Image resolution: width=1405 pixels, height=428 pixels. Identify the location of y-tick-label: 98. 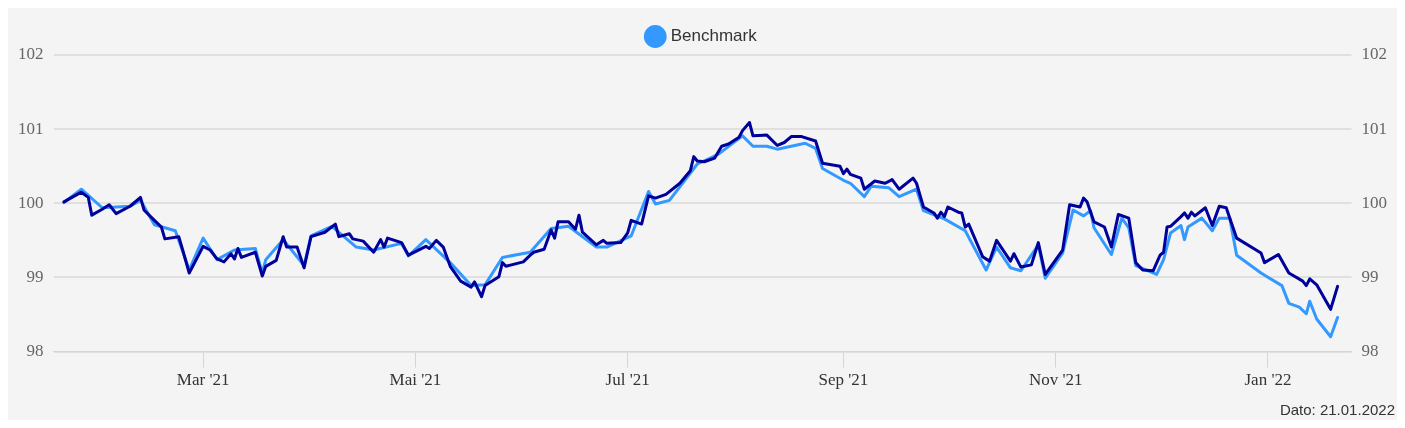
(35, 351).